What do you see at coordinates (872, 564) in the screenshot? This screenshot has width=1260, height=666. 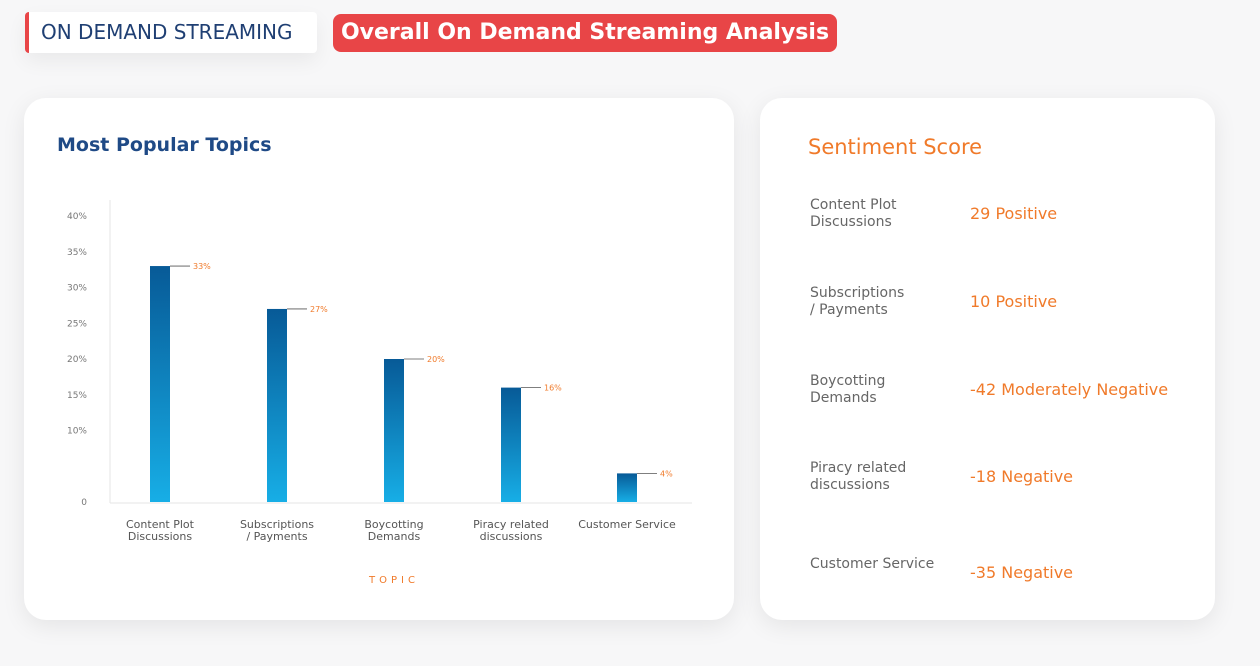 I see `sentiment-topic: Customer Service` at bounding box center [872, 564].